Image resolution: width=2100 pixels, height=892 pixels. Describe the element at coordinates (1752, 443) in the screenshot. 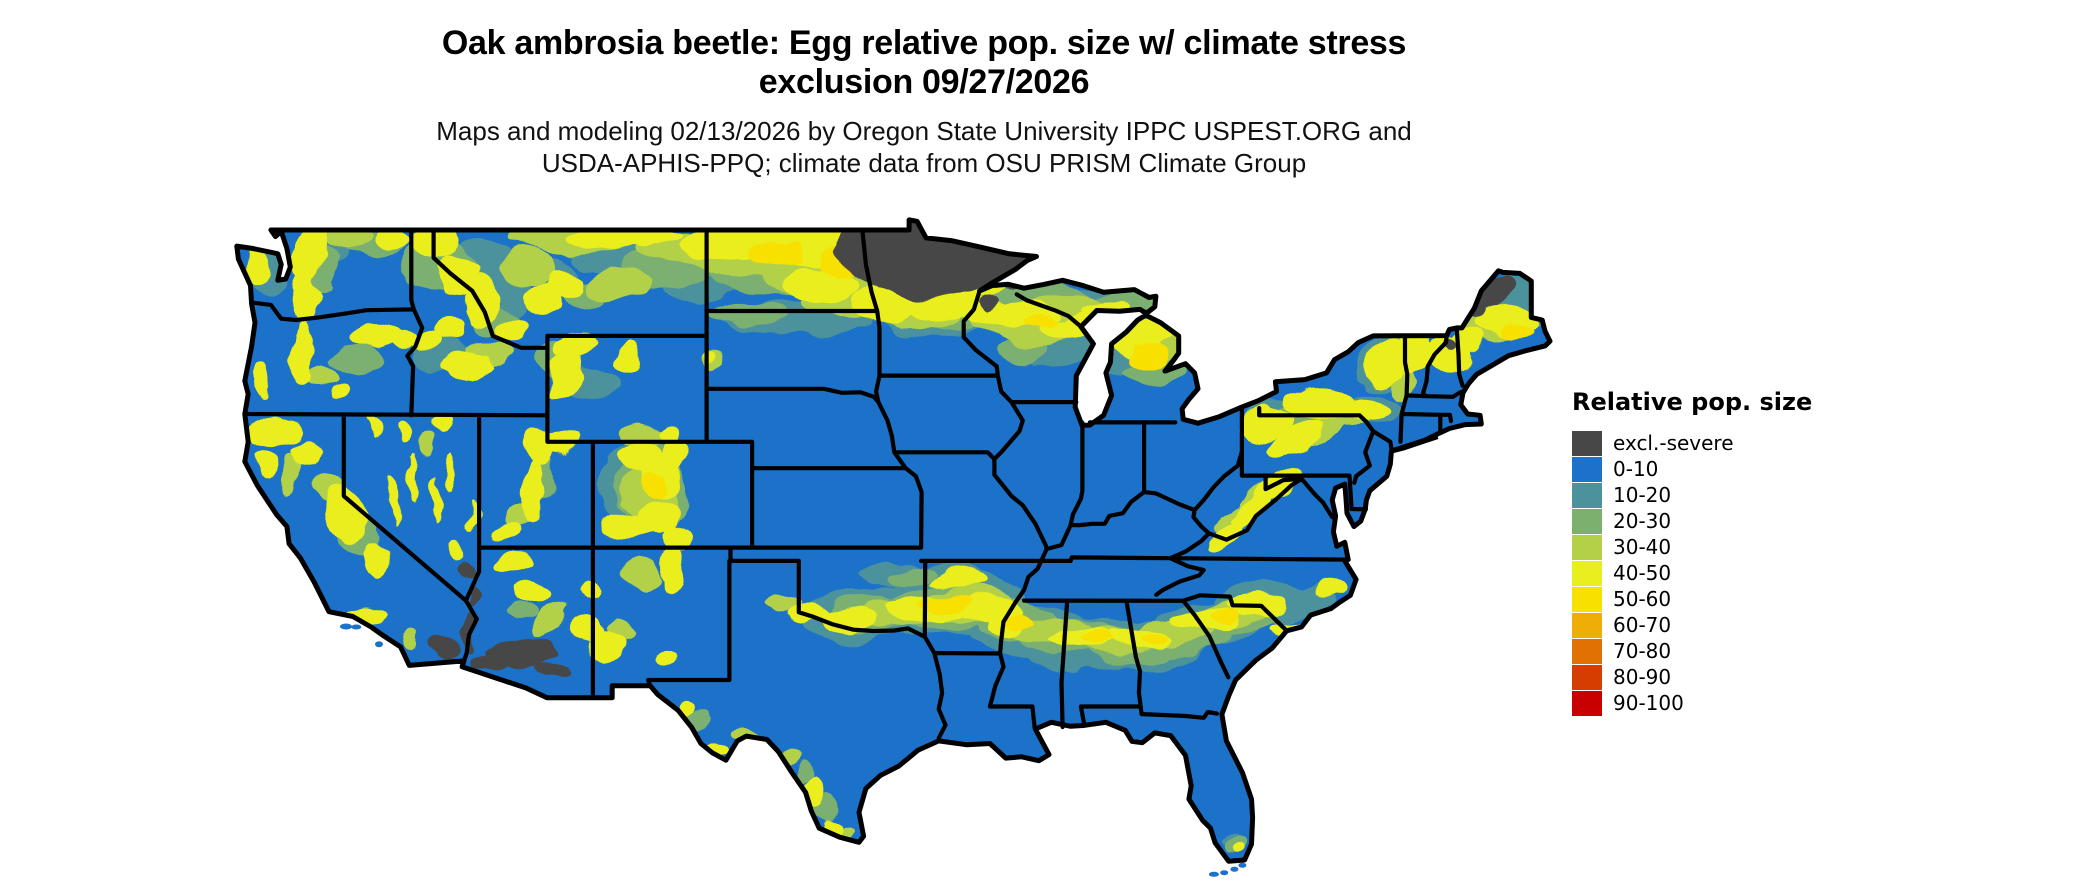

I see `legend-item: excl.-severe` at that location.